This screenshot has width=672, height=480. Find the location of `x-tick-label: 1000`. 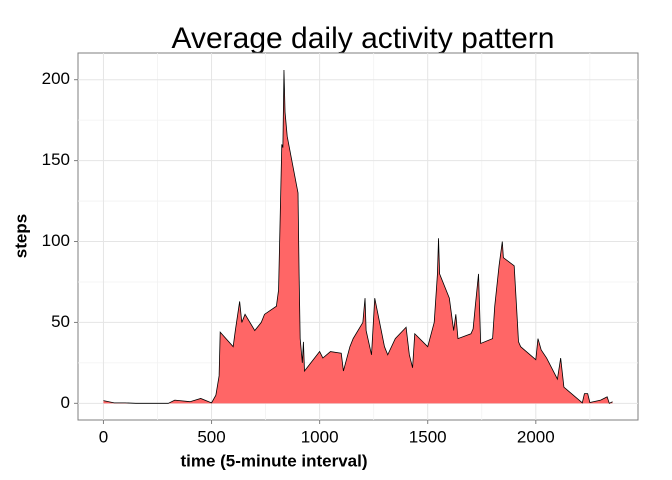

x-tick-label: 1000 is located at coordinates (320, 436).